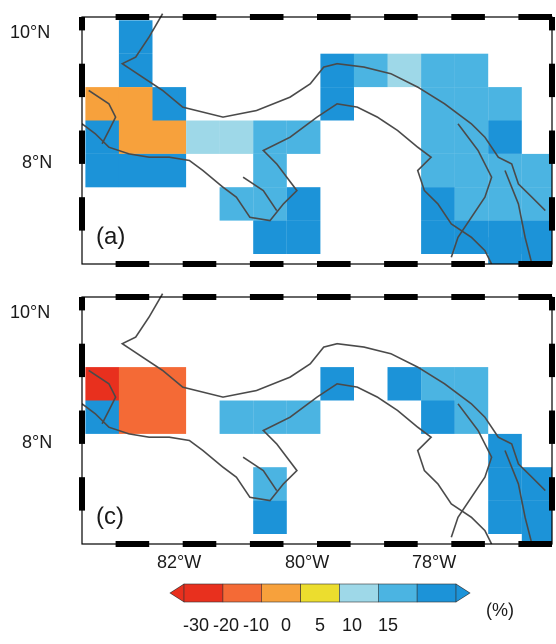 The image size is (556, 644). Describe the element at coordinates (179, 562) in the screenshot. I see `lon-label-82w: 82°W` at that location.